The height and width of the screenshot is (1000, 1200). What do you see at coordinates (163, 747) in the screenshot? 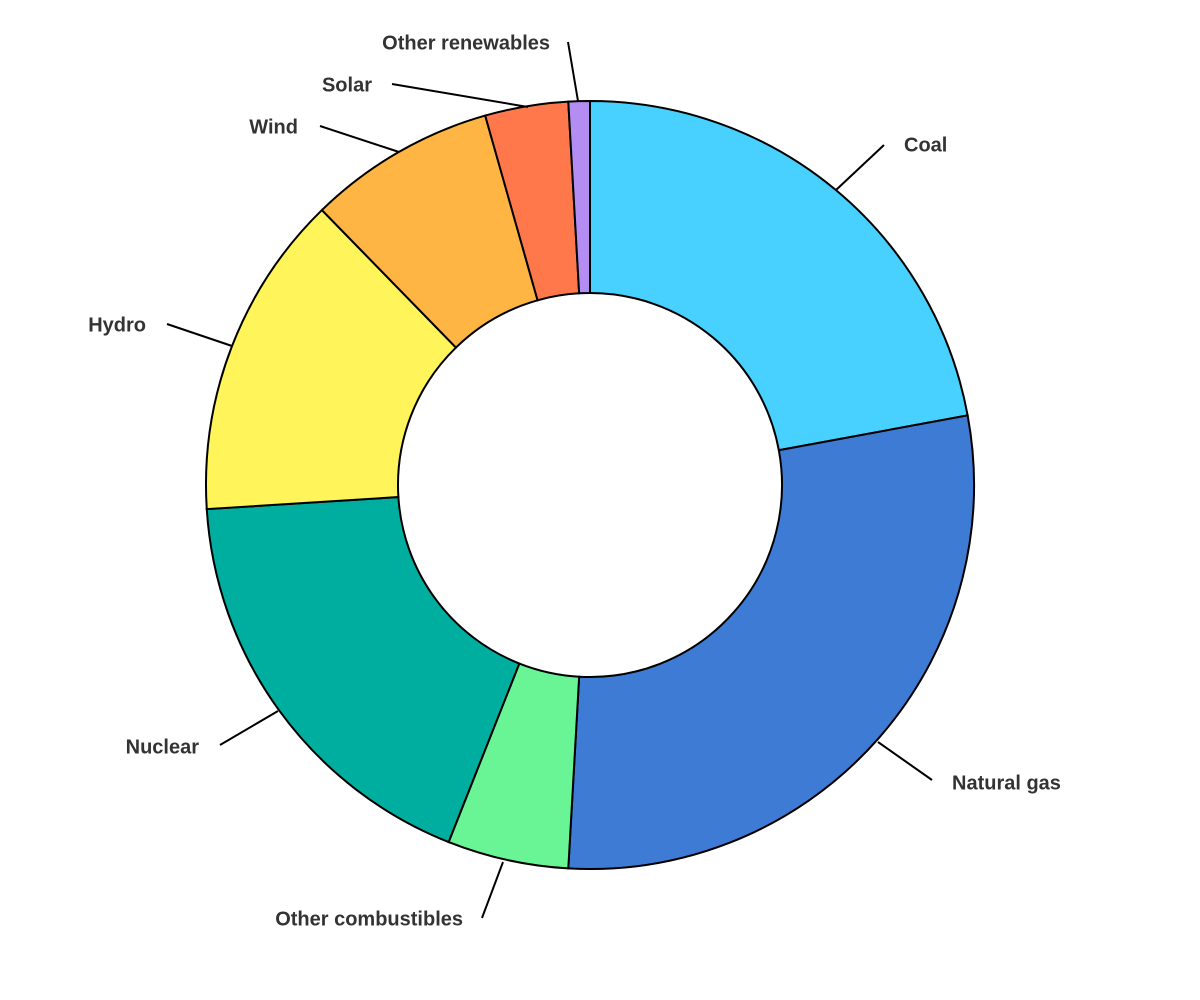
I see `slice-label: Nuclear` at bounding box center [163, 747].